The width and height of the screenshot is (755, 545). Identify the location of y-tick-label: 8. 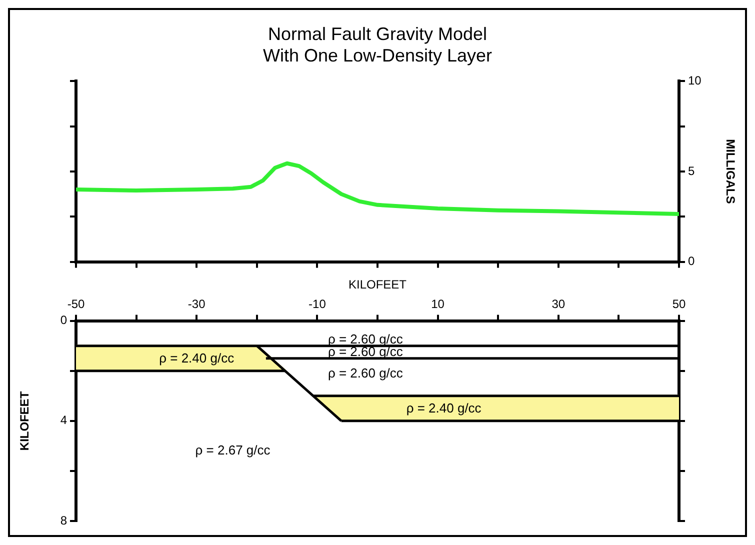
(64, 520).